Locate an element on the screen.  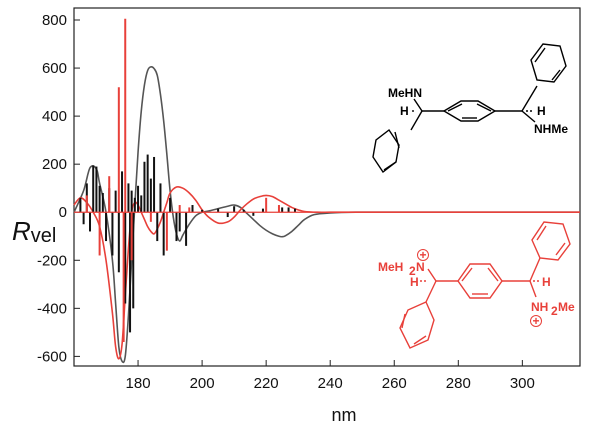
x-axis-ticks: 180 200 220 240 260 280 300 is located at coordinates (330, 376).